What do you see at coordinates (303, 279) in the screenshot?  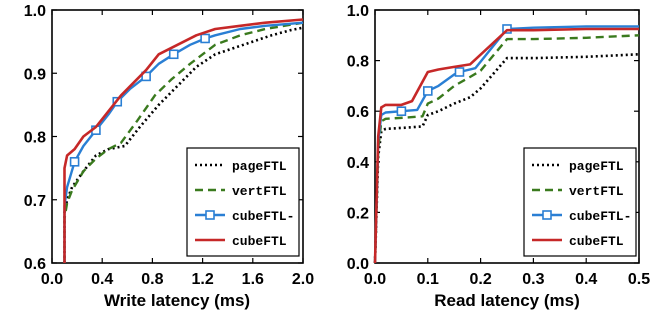 I see `x-tick-label: 2.0` at bounding box center [303, 279].